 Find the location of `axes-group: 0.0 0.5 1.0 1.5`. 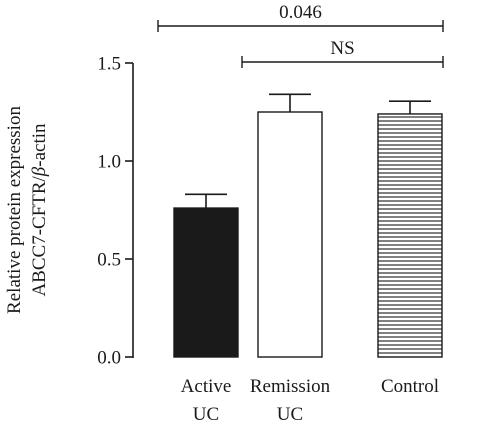

axes-group: 0.0 0.5 1.0 1.5 is located at coordinates (115, 211).